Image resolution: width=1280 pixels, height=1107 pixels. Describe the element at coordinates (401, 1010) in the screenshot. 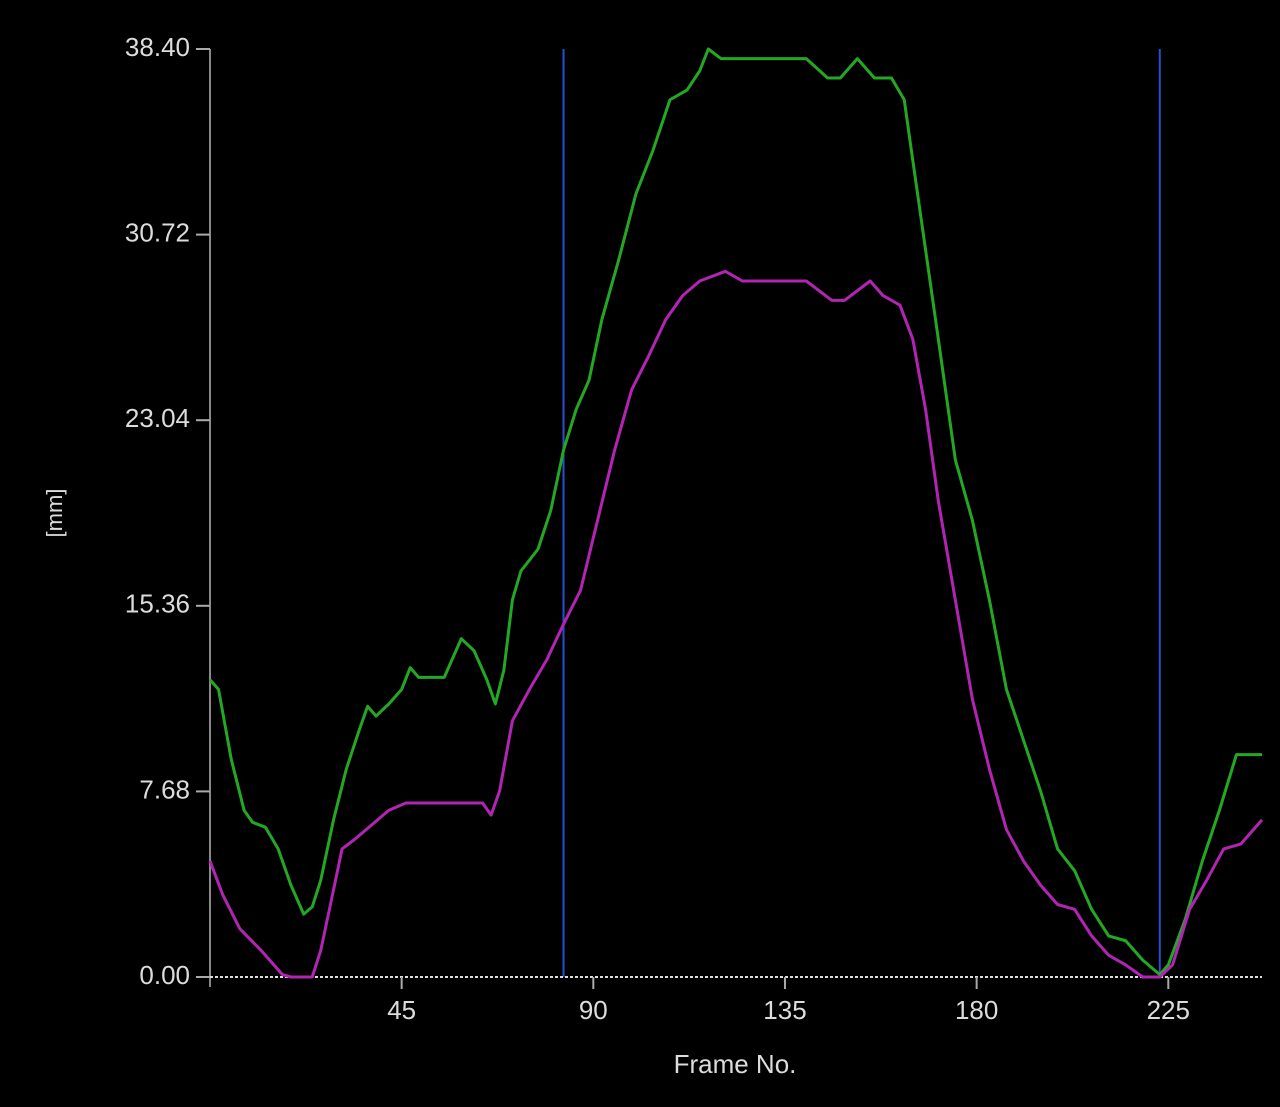

I see `x-tick-label: 45` at that location.